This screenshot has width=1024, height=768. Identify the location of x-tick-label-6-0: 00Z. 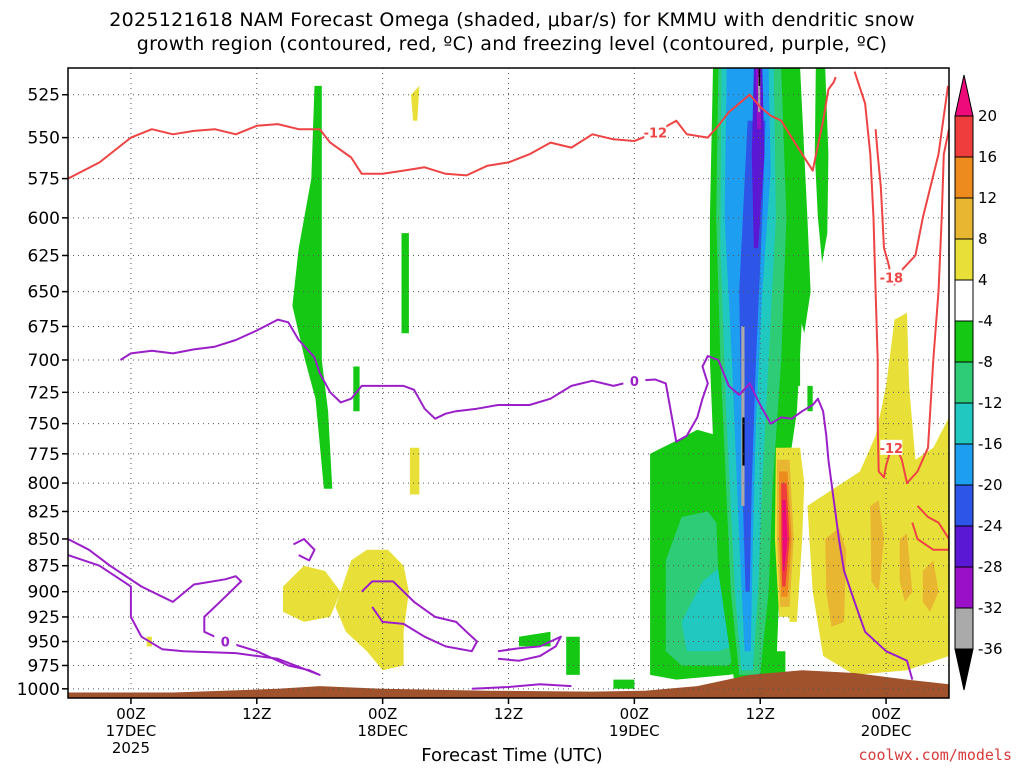
(130, 714).